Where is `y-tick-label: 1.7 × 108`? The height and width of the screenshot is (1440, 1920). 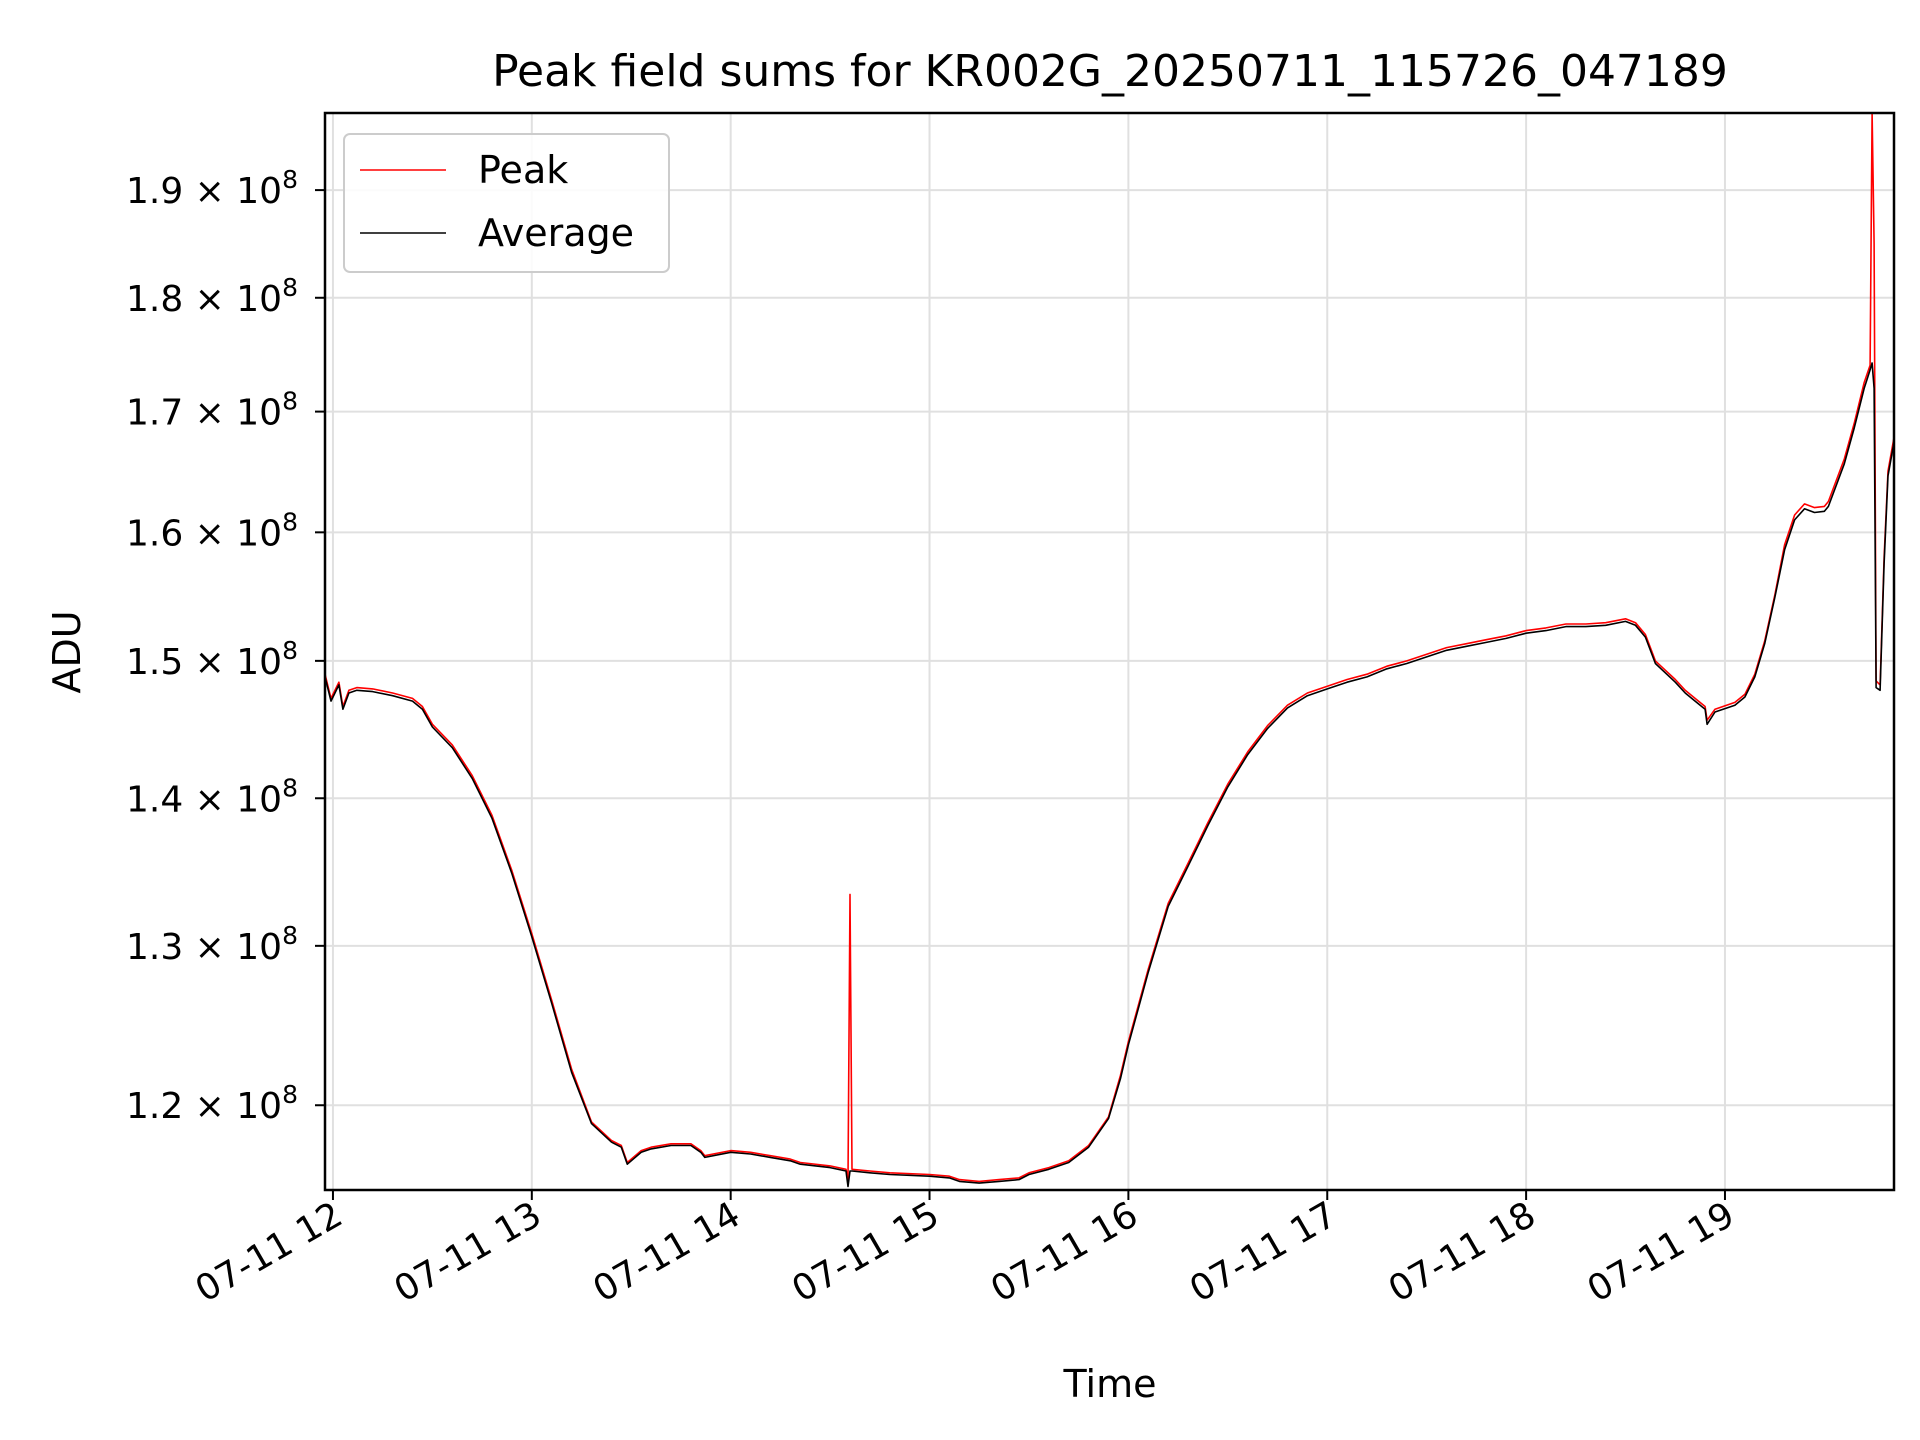
y-tick-label: 1.7 × 108 is located at coordinates (212, 410).